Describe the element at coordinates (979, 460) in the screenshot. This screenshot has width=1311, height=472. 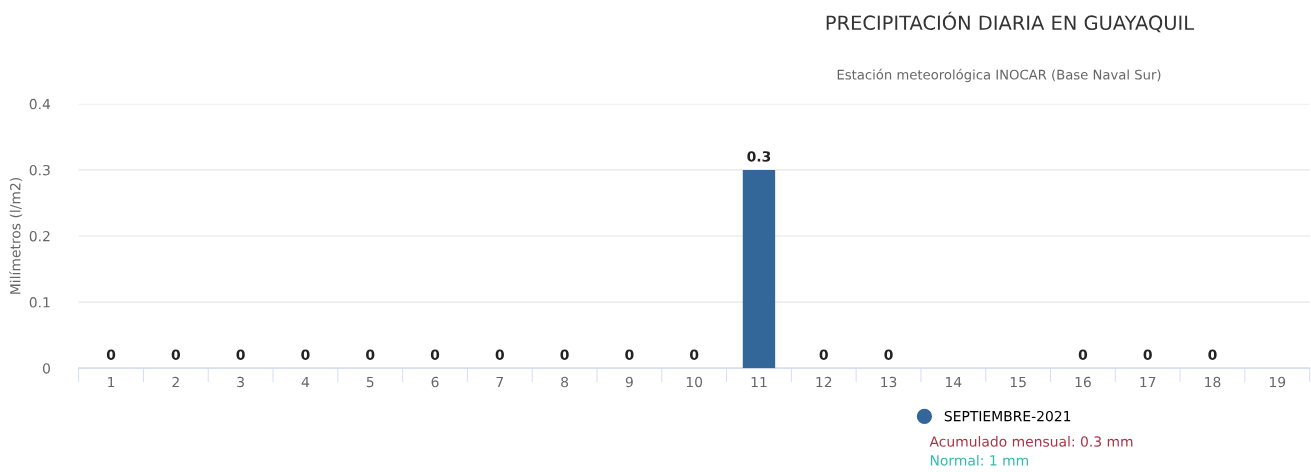
I see `text: Normal: 1 mm` at that location.